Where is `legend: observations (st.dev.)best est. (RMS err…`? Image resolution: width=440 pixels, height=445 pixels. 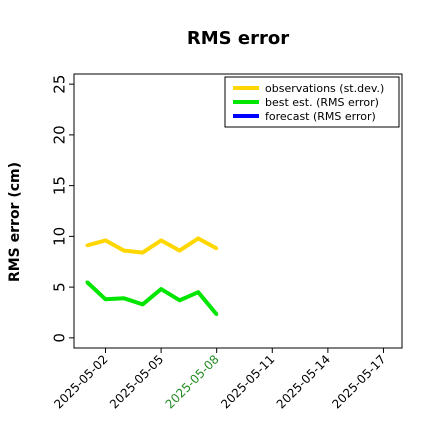
legend: observations (st.dev.)best est. (RMS err… is located at coordinates (312, 102).